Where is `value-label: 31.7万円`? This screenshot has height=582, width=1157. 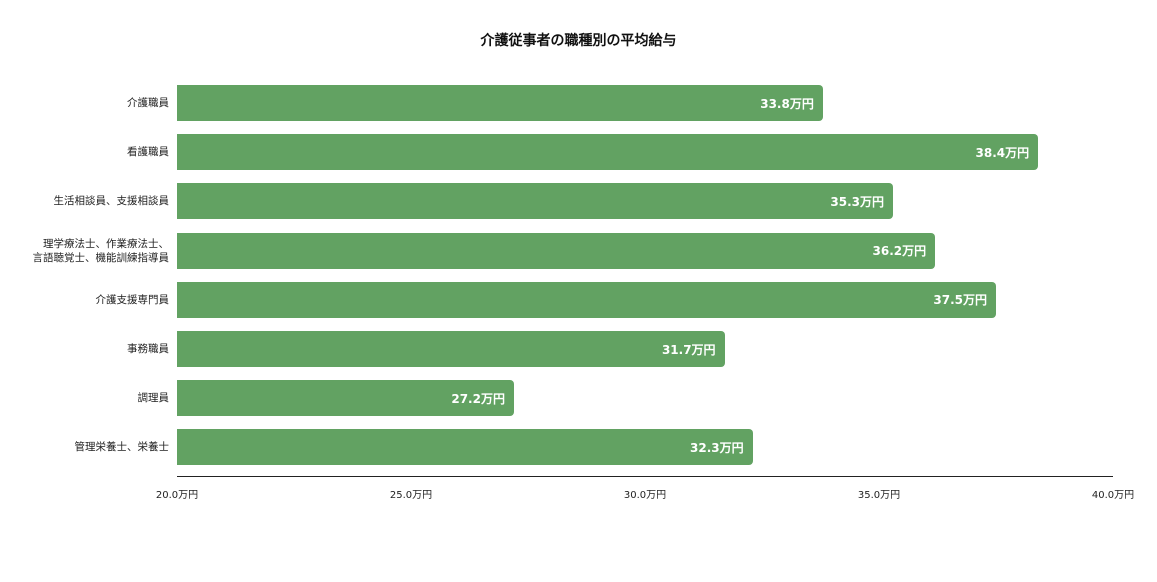
value-label: 31.7万円 is located at coordinates (688, 349).